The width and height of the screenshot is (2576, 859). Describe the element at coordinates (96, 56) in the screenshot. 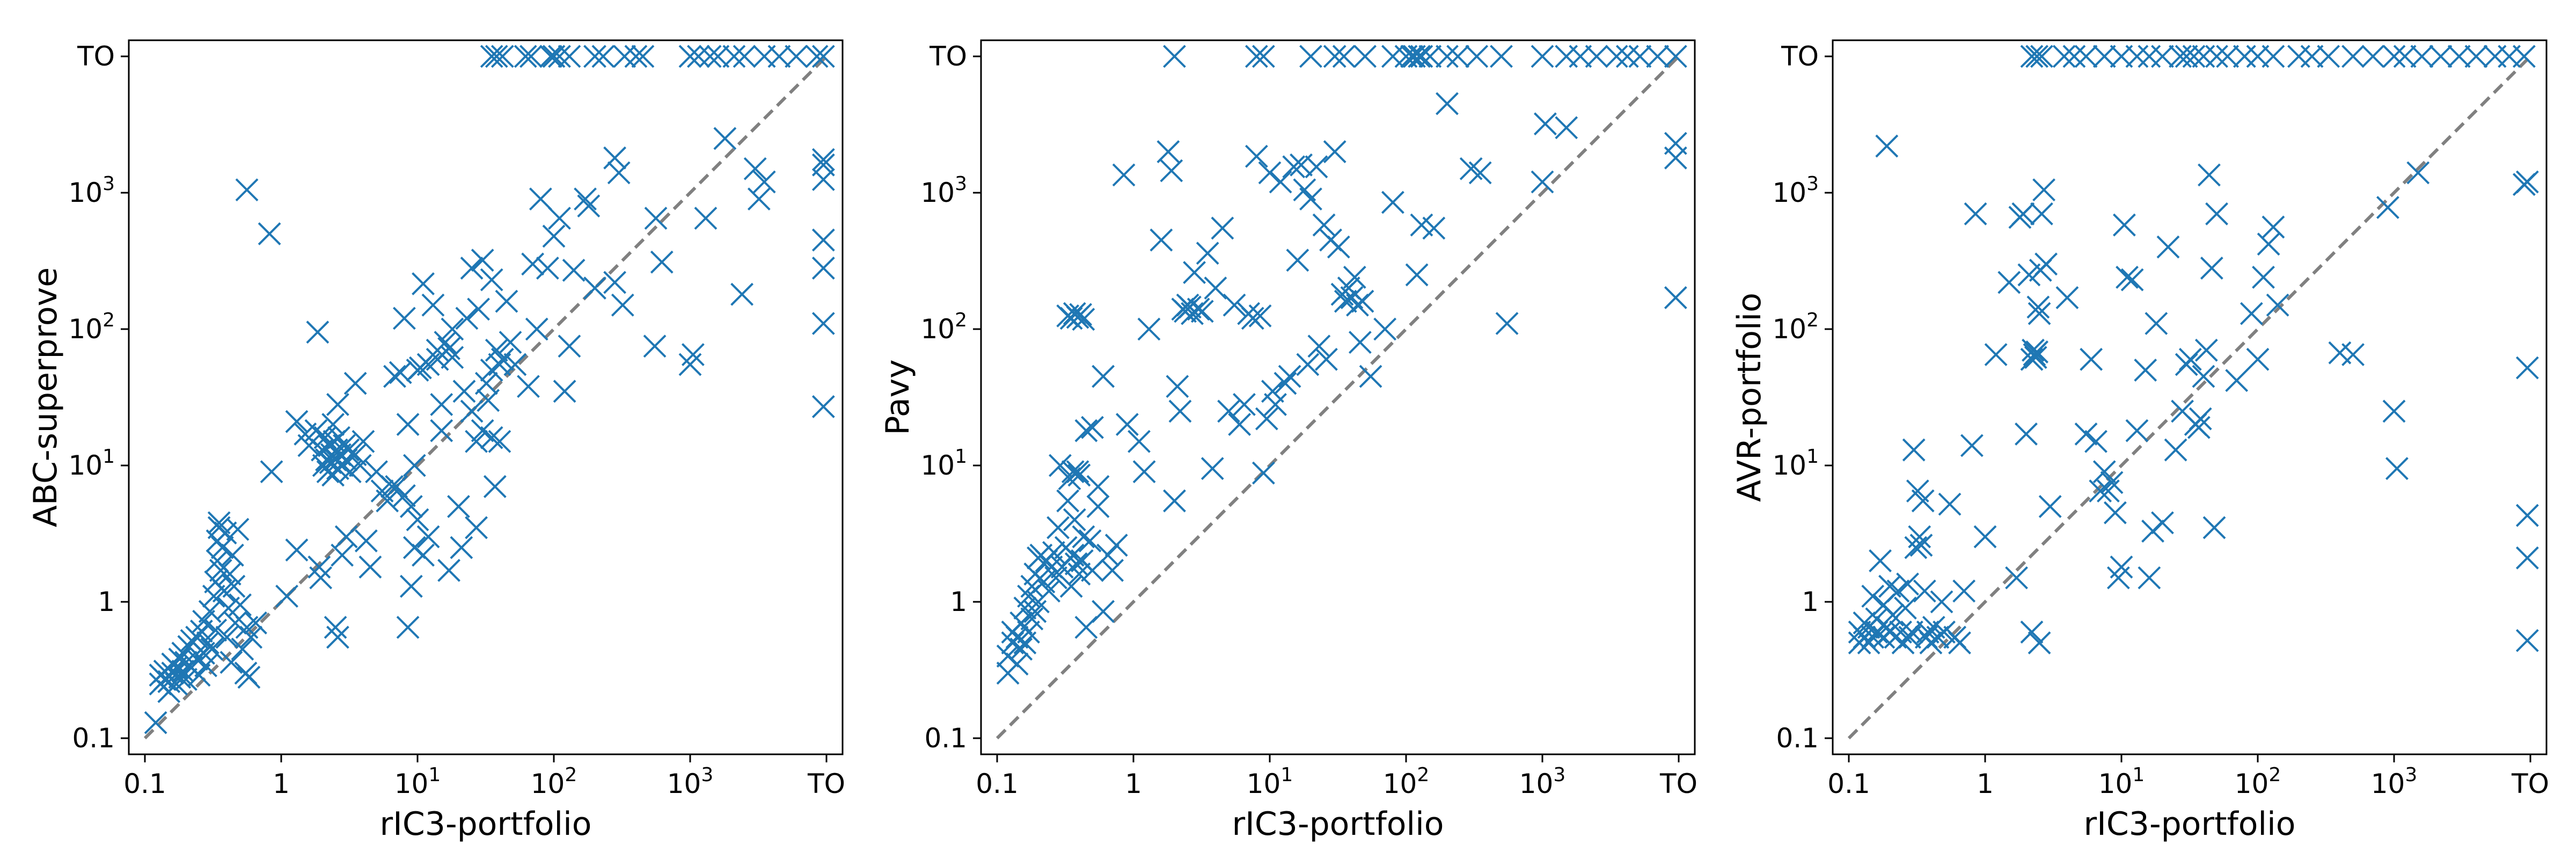

I see `y-tick-label: TO` at that location.